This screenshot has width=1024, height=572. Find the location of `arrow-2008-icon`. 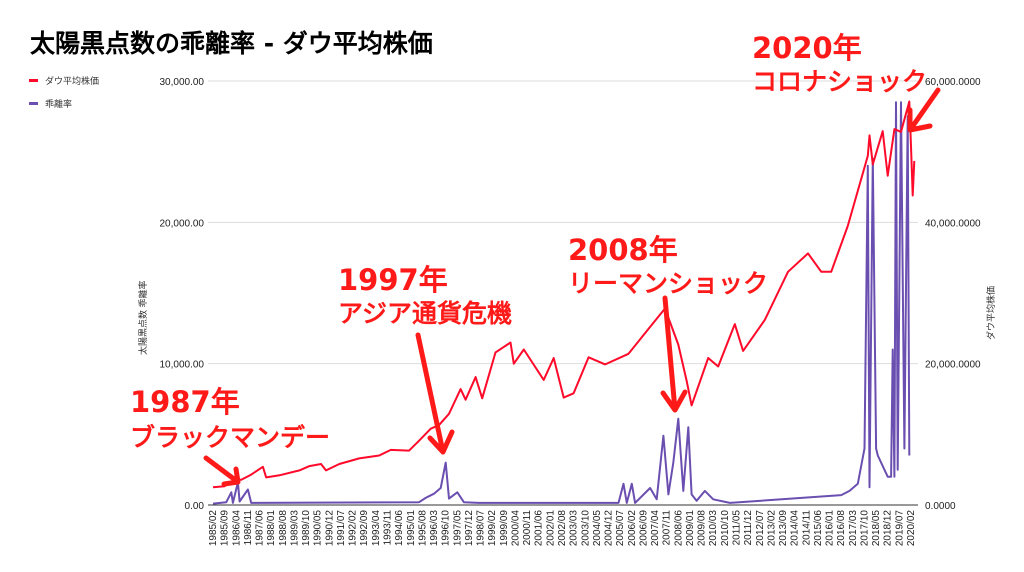

arrow-2008-icon is located at coordinates (674, 354).